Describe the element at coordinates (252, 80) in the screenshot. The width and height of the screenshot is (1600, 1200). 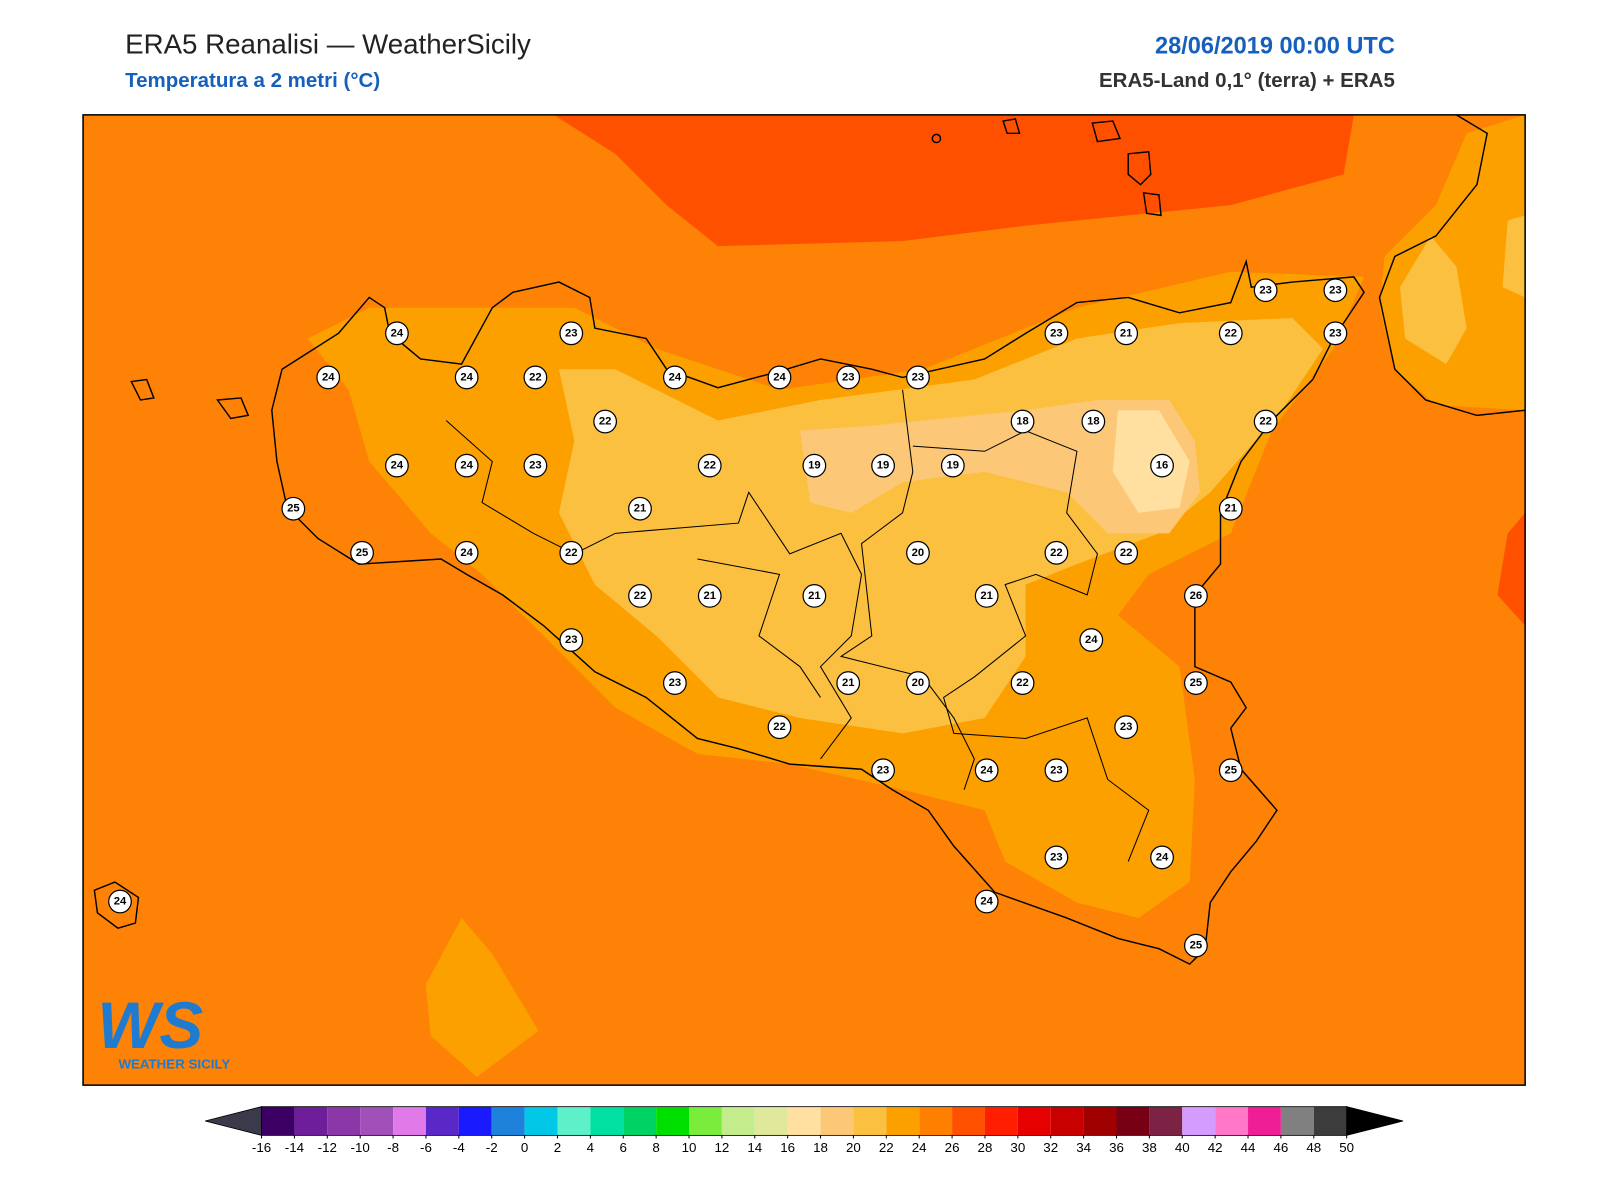
I see `subtitle: Temperatura a 2 metri (°C)` at that location.